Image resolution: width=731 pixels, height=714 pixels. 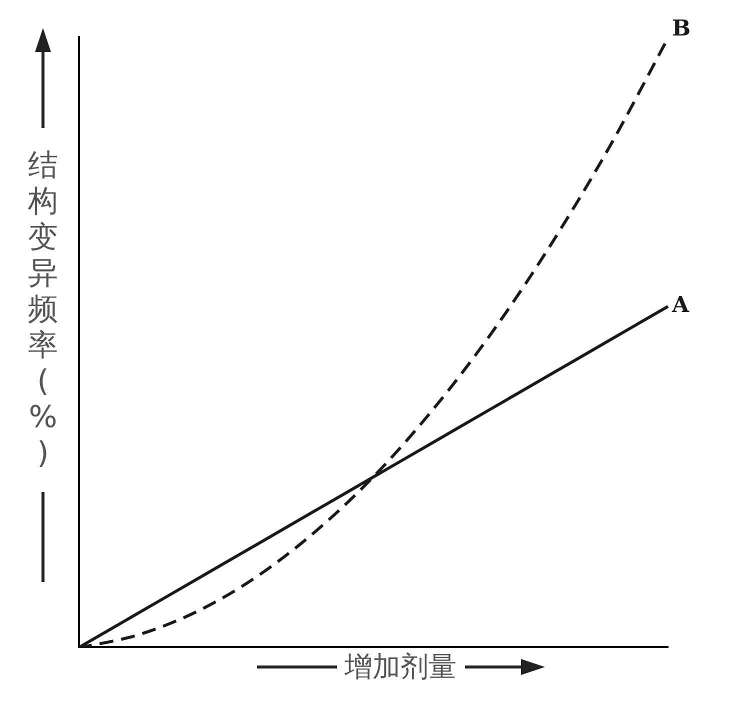 What do you see at coordinates (680, 305) in the screenshot?
I see `series-label: A` at bounding box center [680, 305].